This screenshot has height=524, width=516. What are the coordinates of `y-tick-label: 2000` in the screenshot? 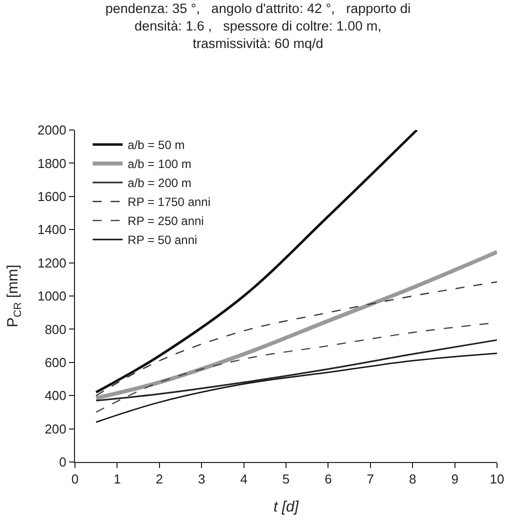 It's located at (51, 130).